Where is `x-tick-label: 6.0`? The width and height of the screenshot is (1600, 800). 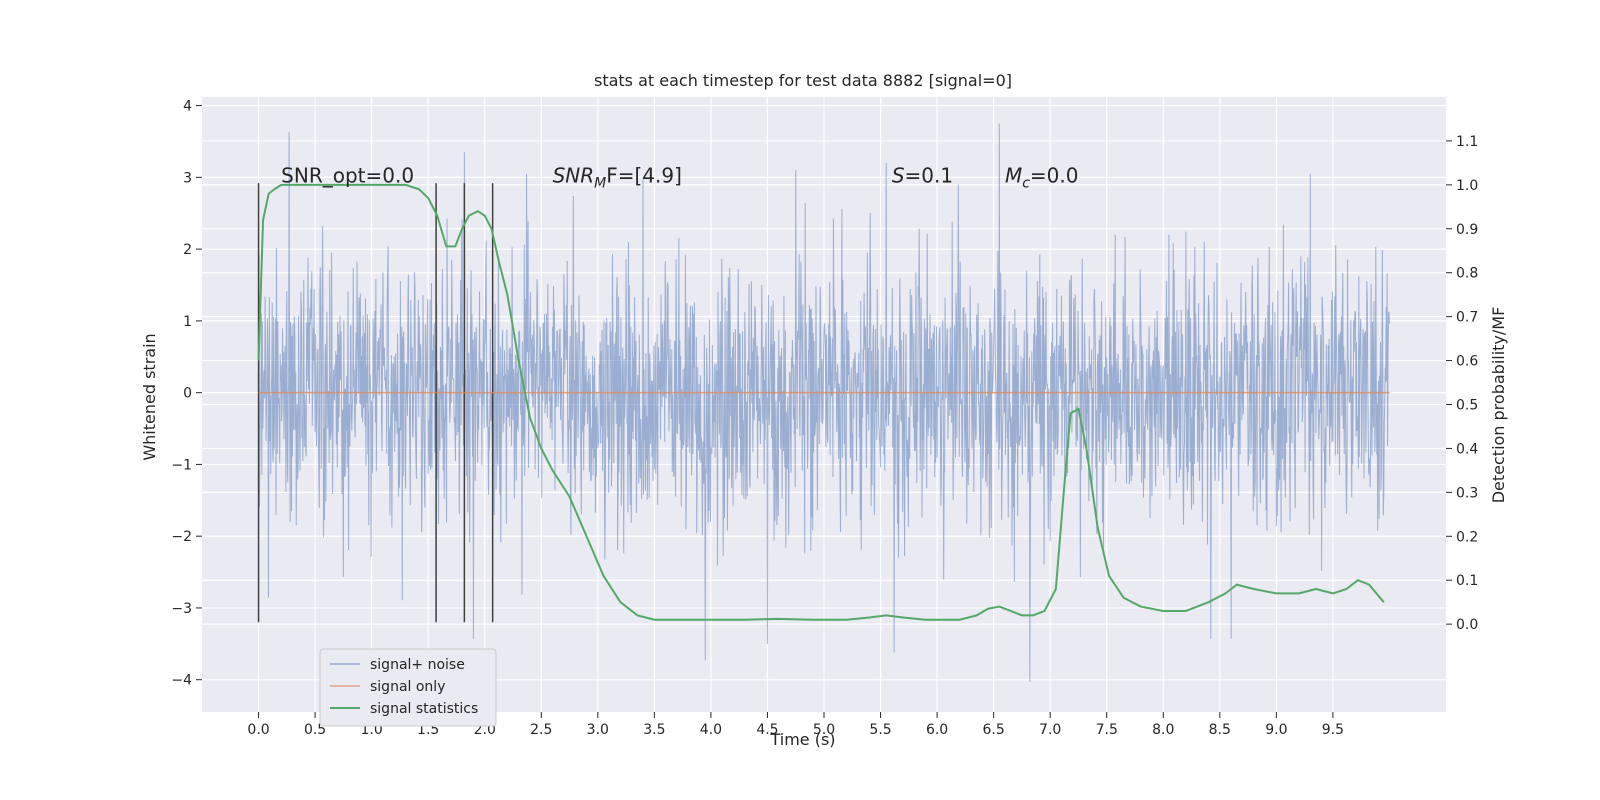 x-tick-label: 6.0 is located at coordinates (937, 730).